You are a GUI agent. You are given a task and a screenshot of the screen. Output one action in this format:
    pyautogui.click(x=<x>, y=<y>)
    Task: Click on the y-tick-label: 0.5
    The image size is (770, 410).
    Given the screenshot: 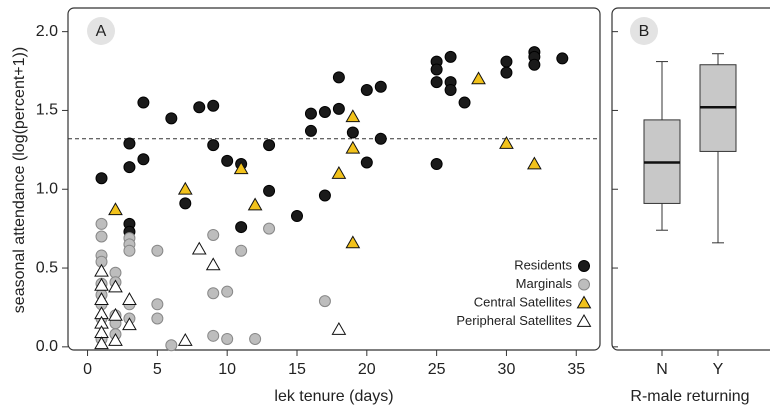 What is the action you would take?
    pyautogui.click(x=47, y=267)
    